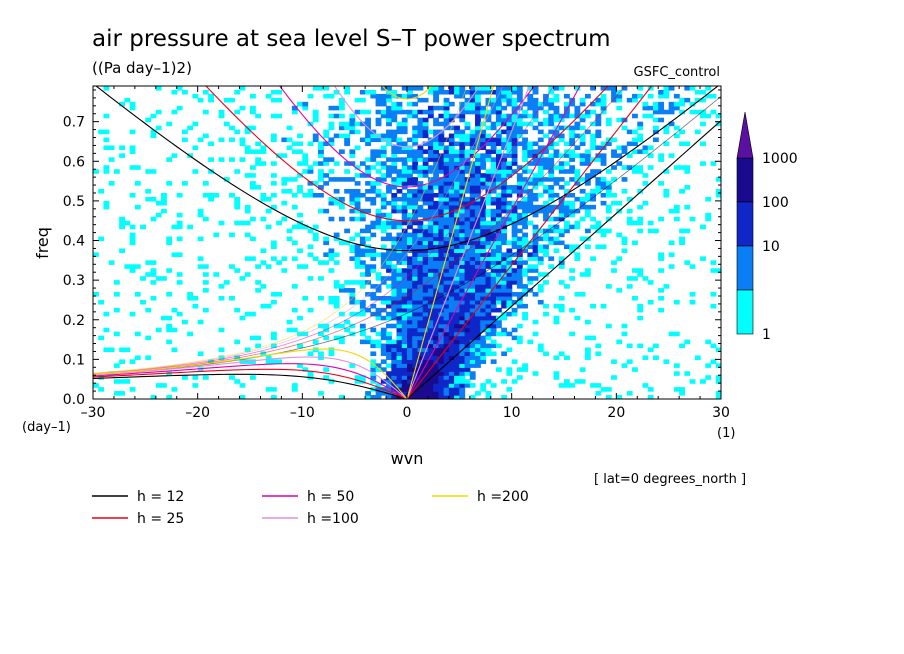  What do you see at coordinates (745, 135) in the screenshot?
I see `colorbar-extend-arrow` at bounding box center [745, 135].